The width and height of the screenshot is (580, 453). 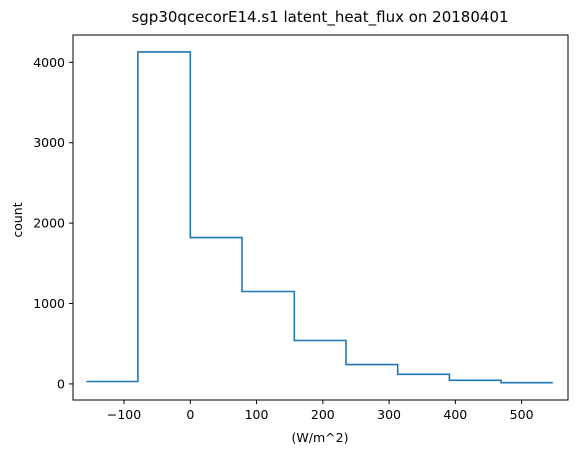 What do you see at coordinates (320, 437) in the screenshot?
I see `x-axis-label: (W/m^2)` at bounding box center [320, 437].